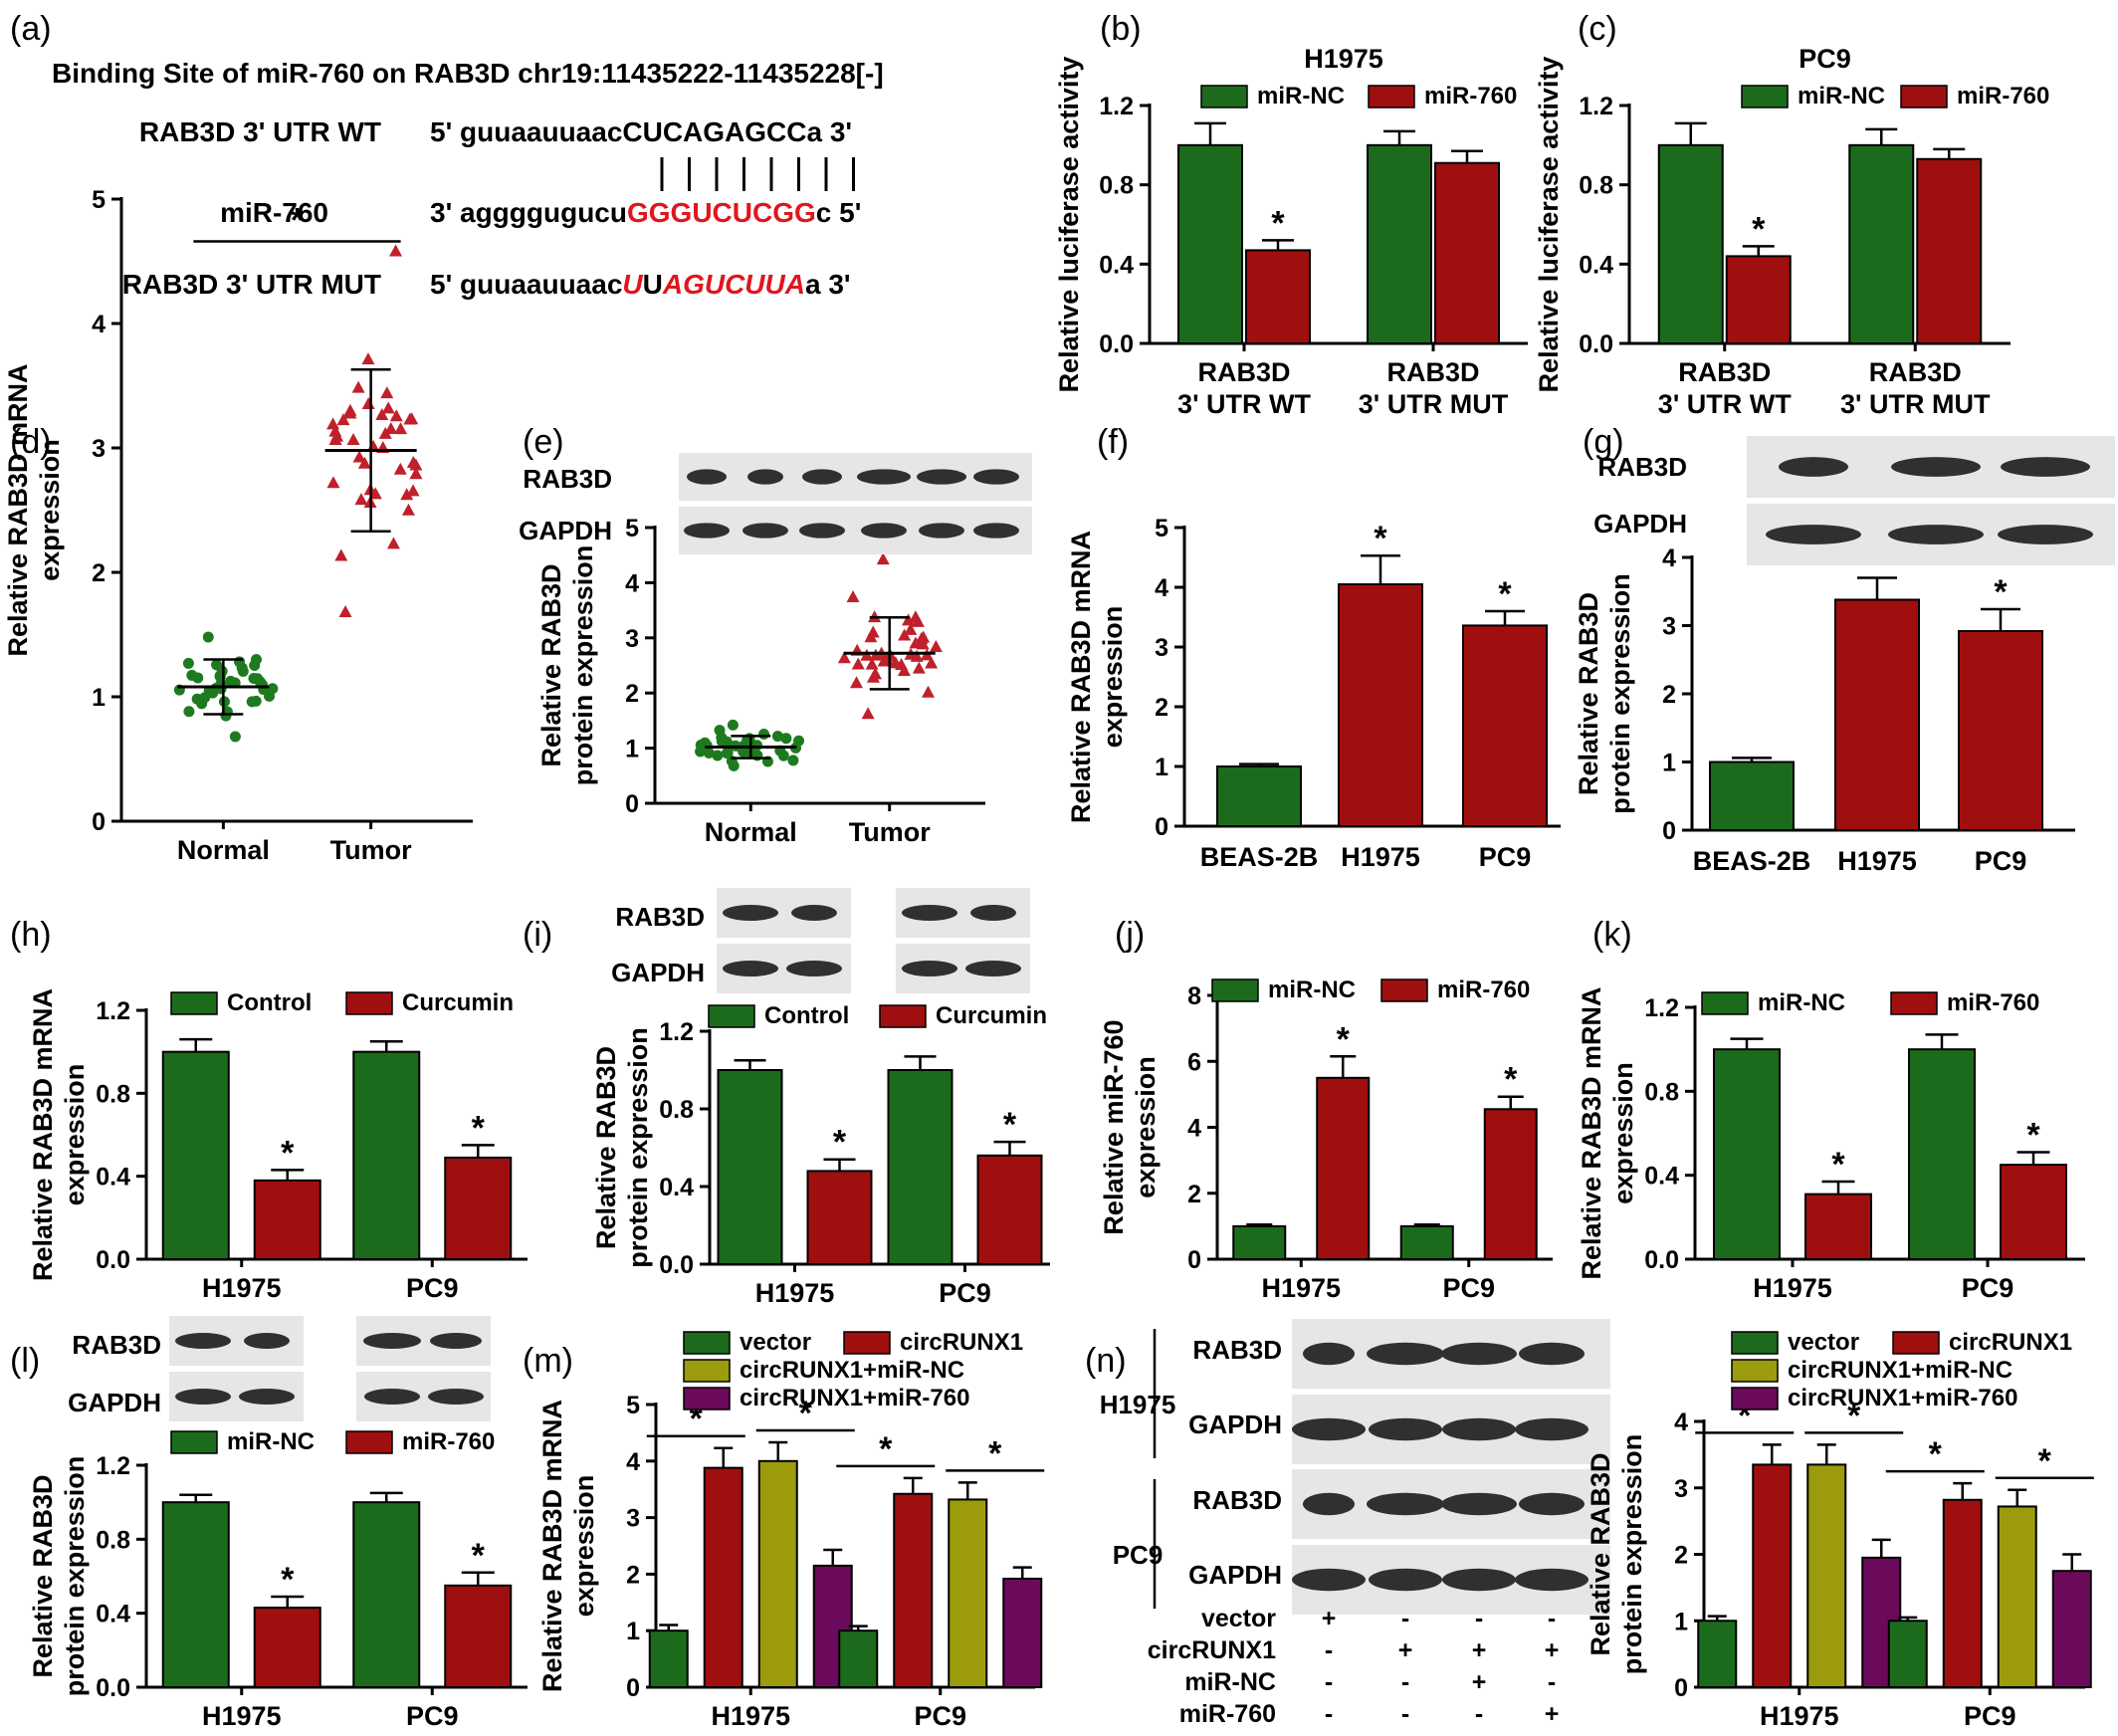 Image resolution: width=2118 pixels, height=1736 pixels. I want to click on sequence-part: 5' guuaauuaac, so click(526, 132).